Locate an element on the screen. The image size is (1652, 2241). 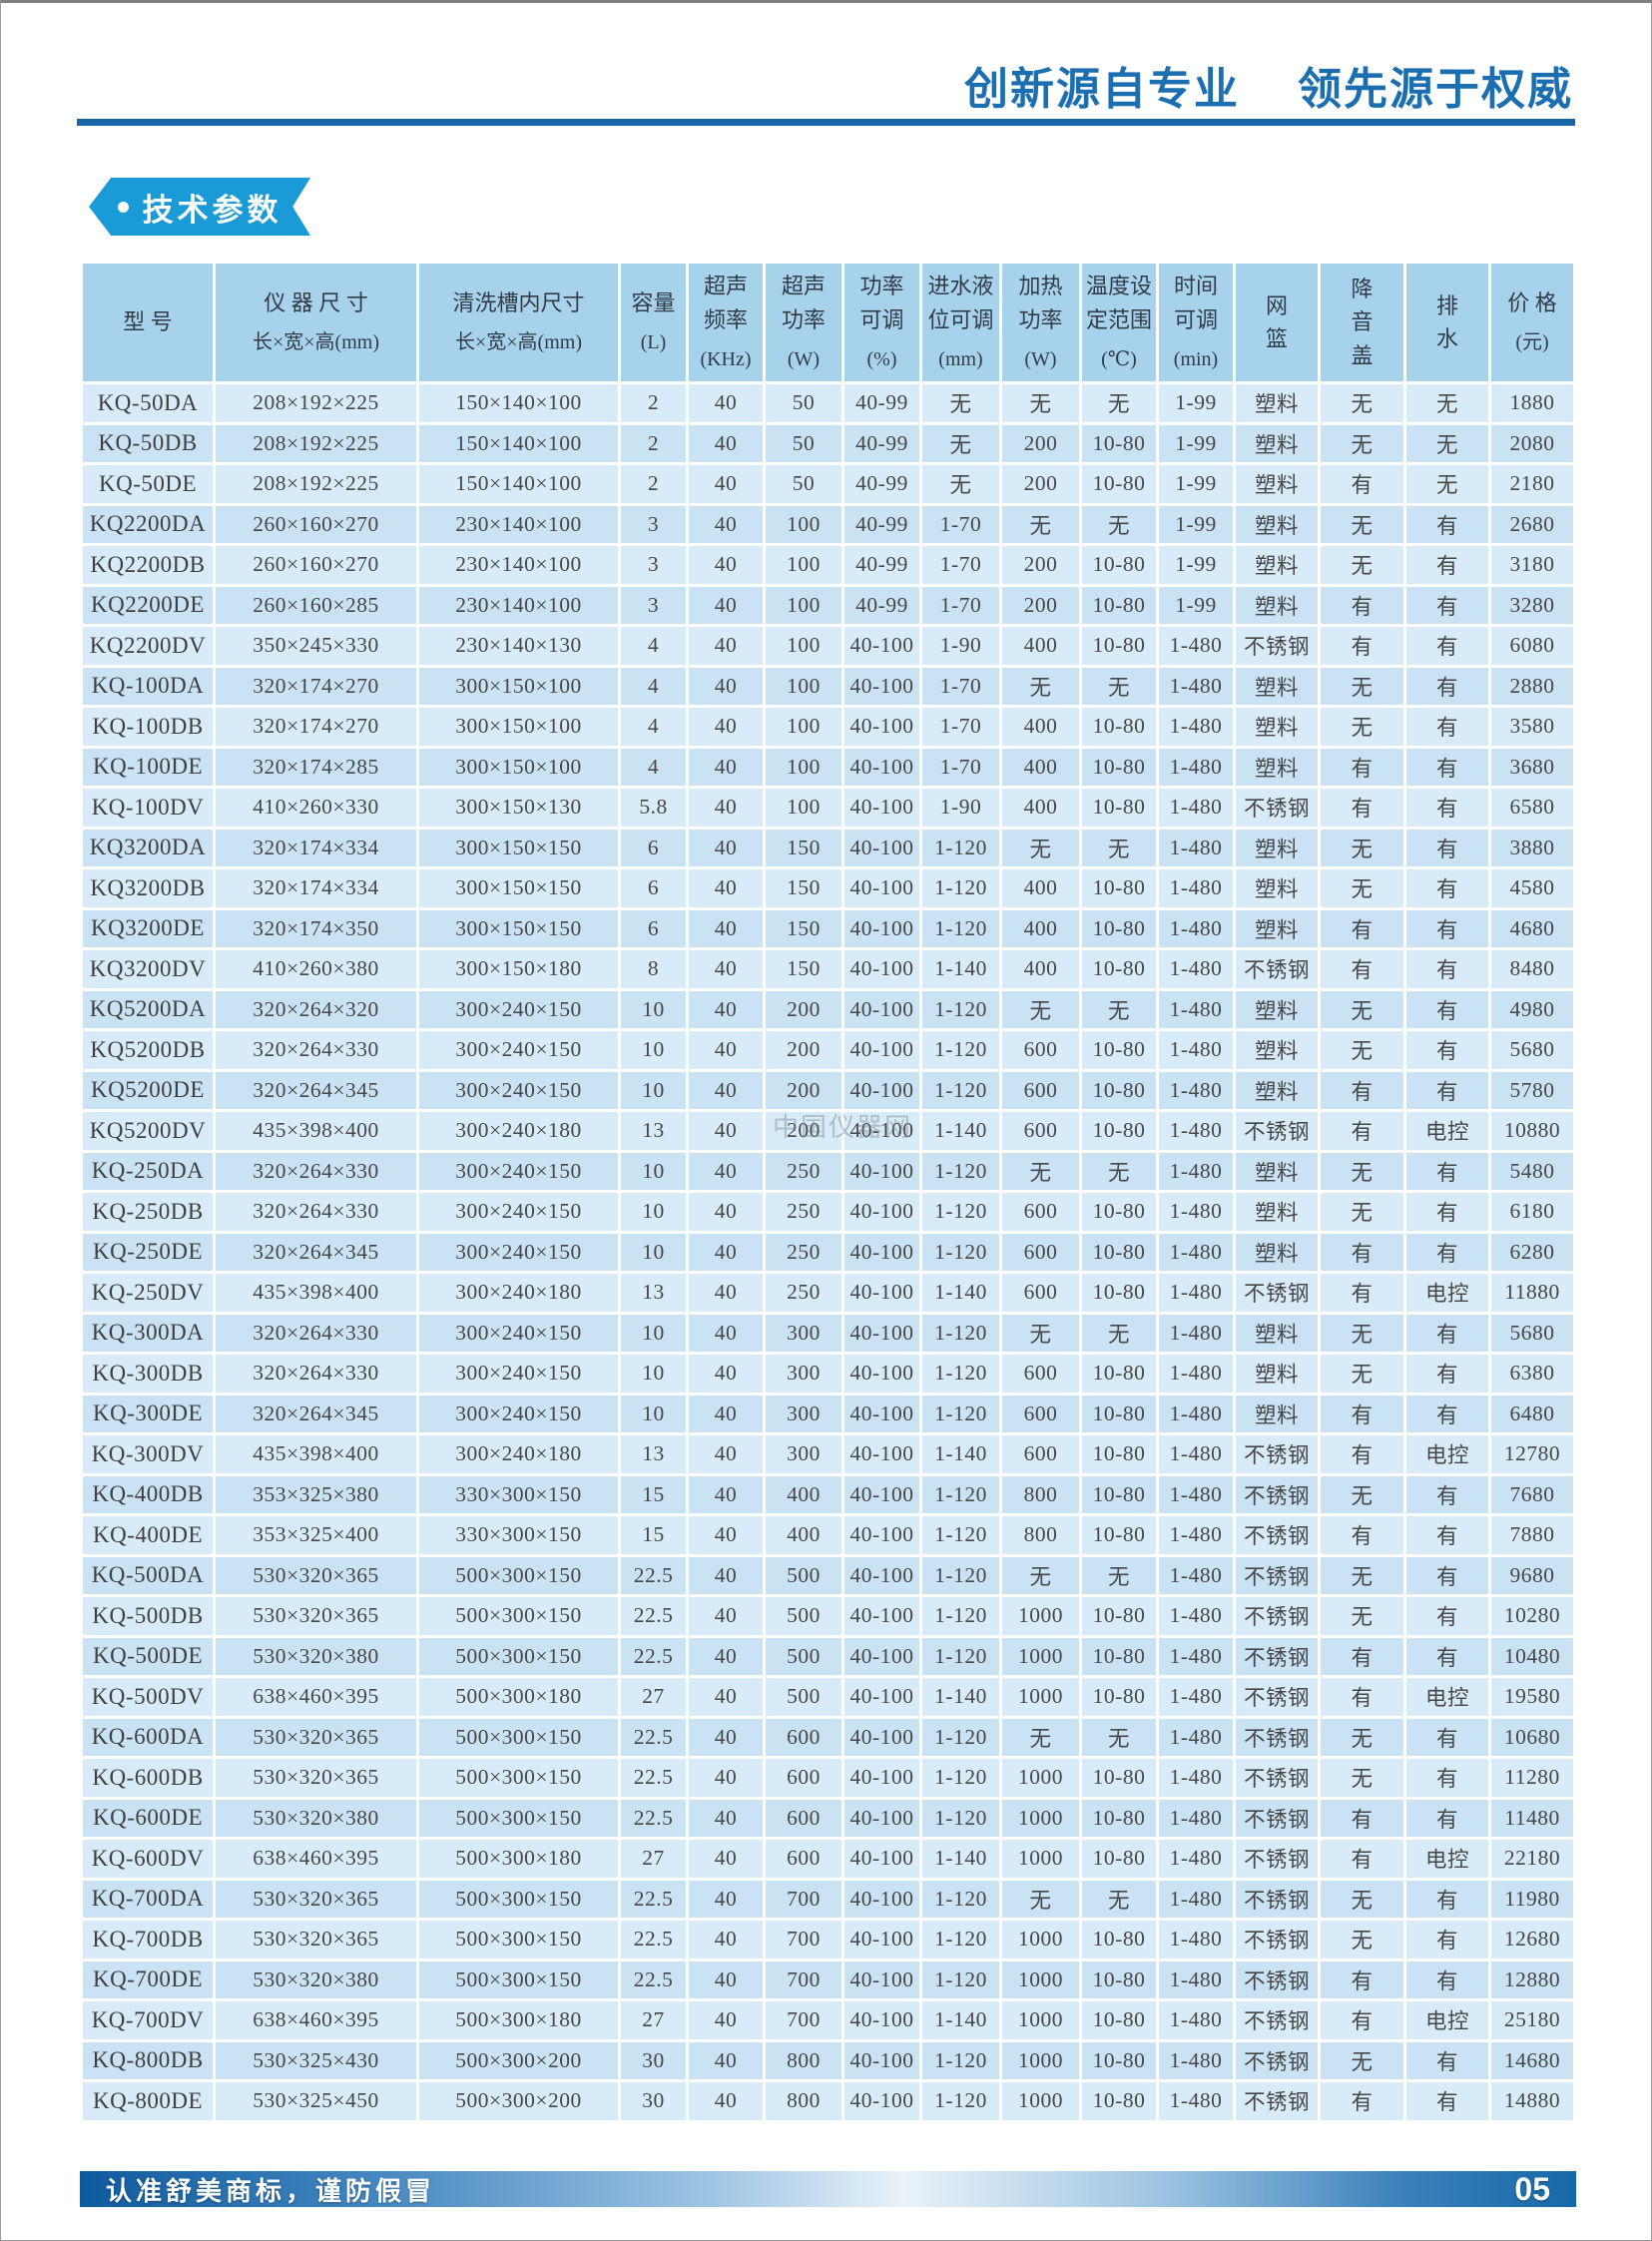
footer-slogan: 认准舒美商标，谨防假冒 is located at coordinates (271, 2190).